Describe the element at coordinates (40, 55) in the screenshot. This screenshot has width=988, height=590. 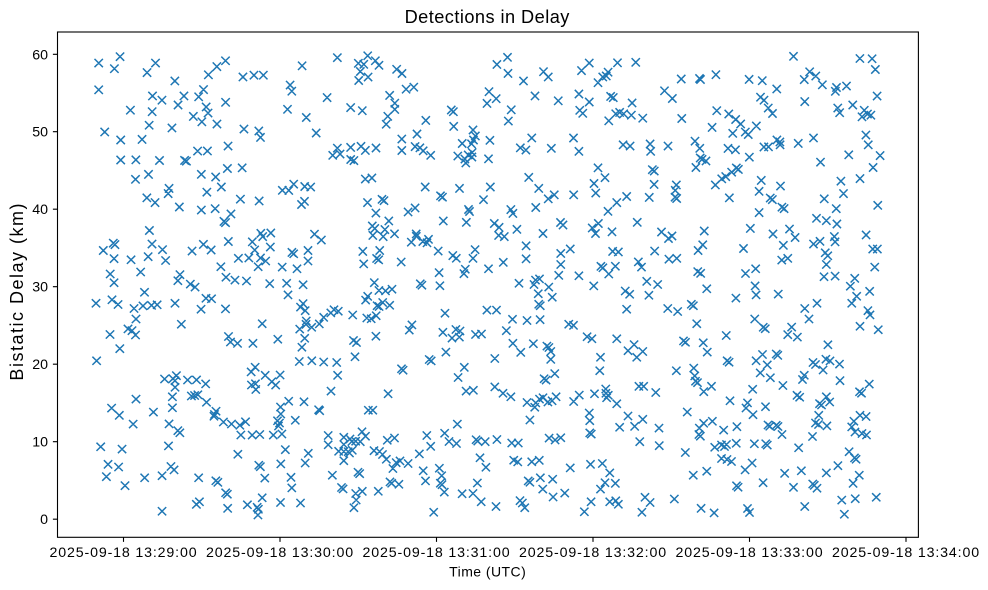
I see `svg-text: 60` at that location.